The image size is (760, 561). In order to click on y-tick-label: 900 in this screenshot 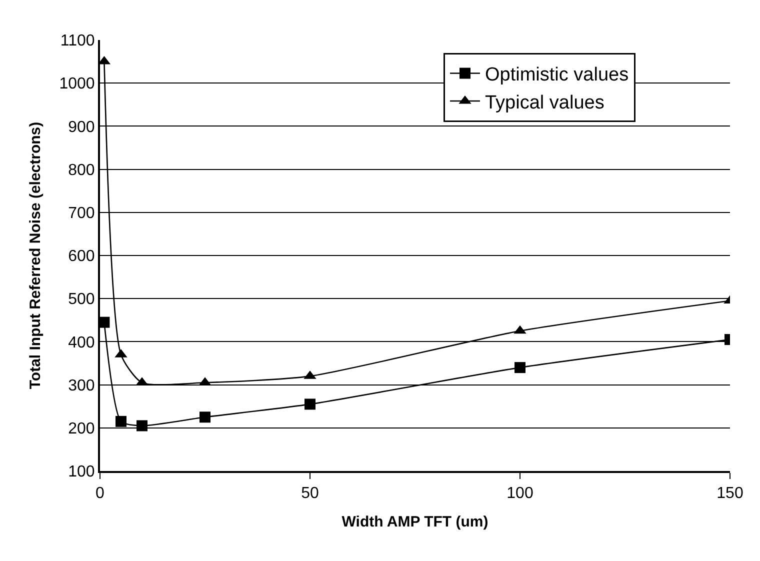, I will do `click(81, 127)`.